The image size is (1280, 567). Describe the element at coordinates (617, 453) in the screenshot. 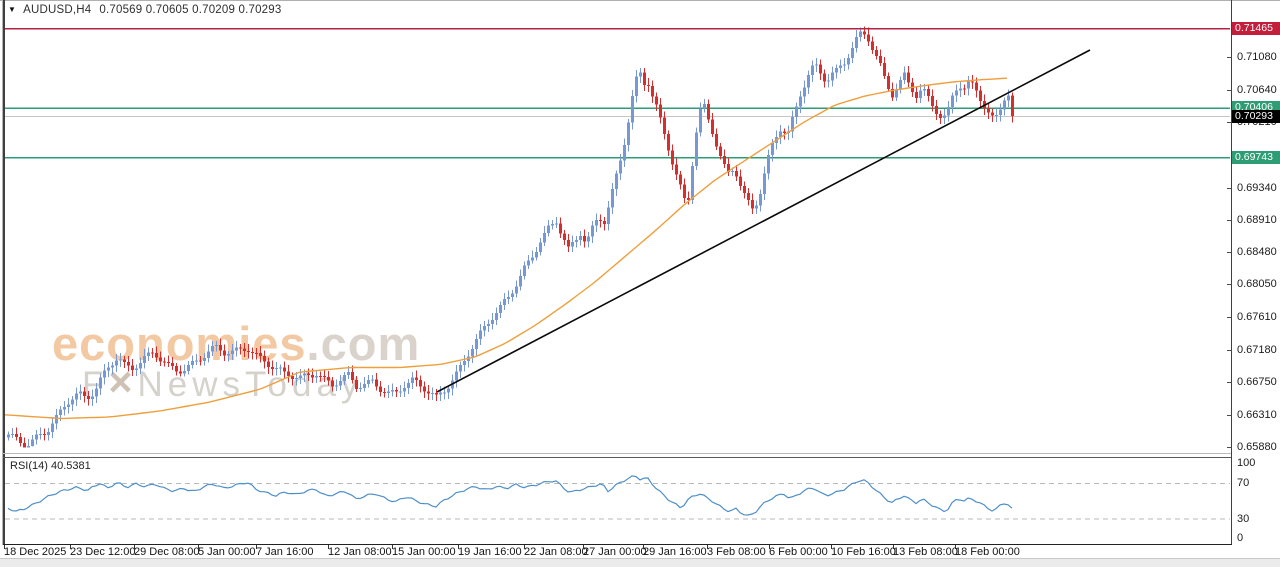

I see `panel-separator-light` at that location.